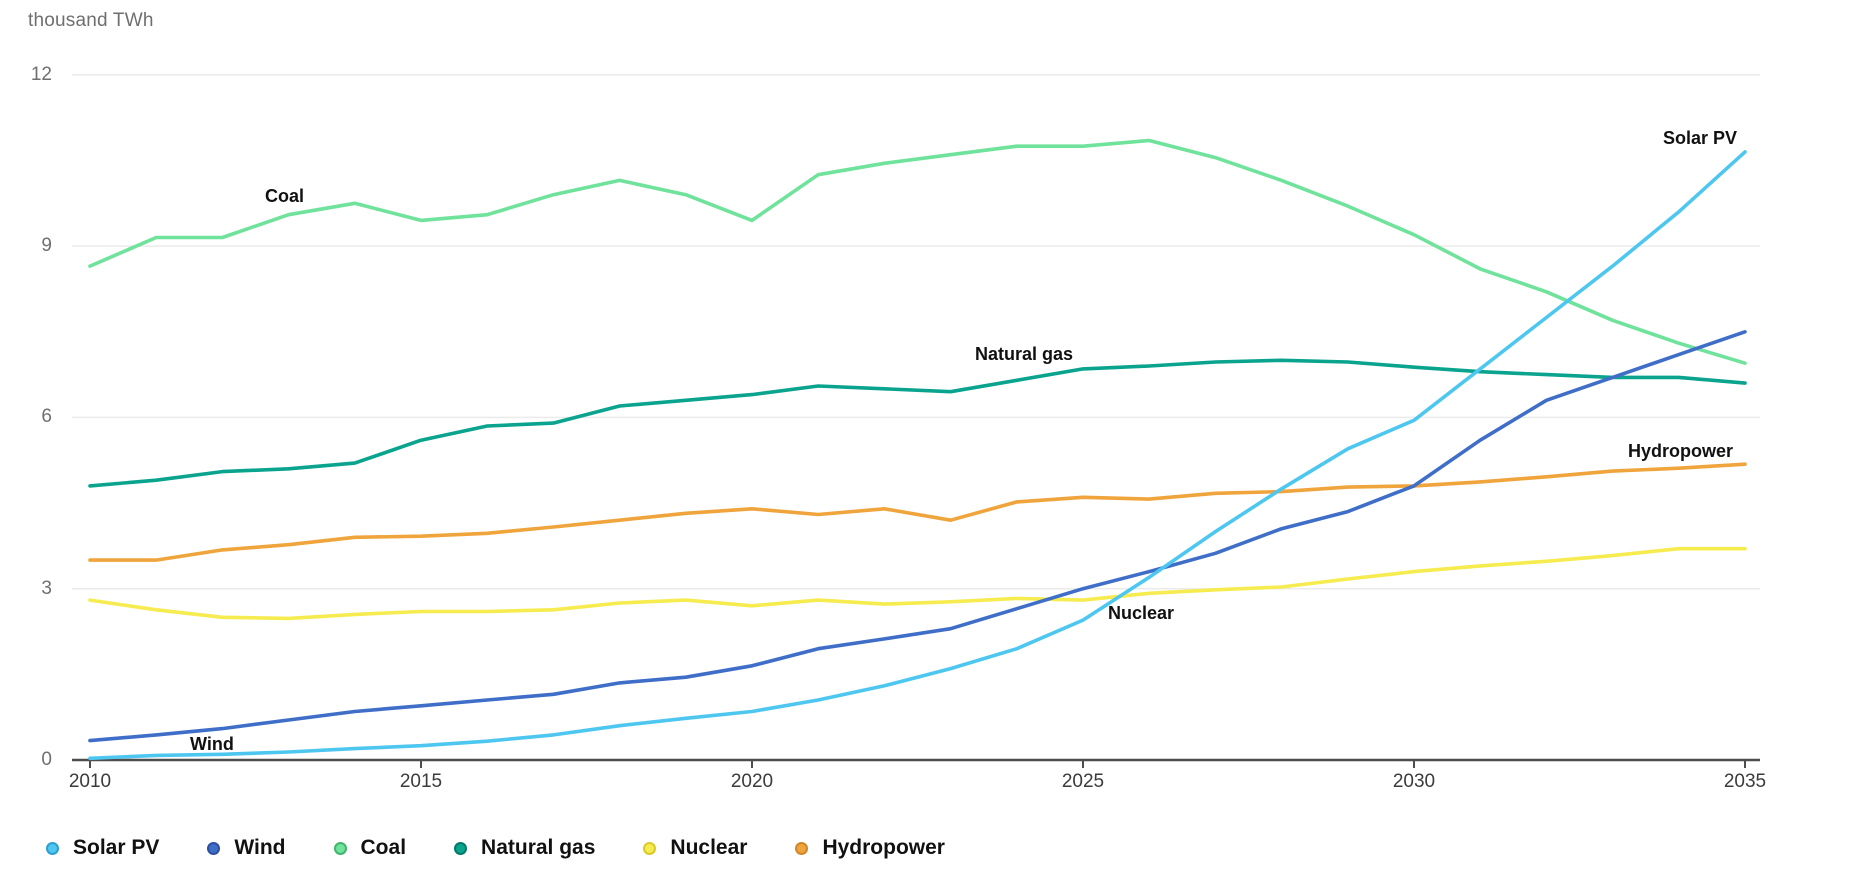  I want to click on x-tick-label-2020: 2020, so click(752, 781).